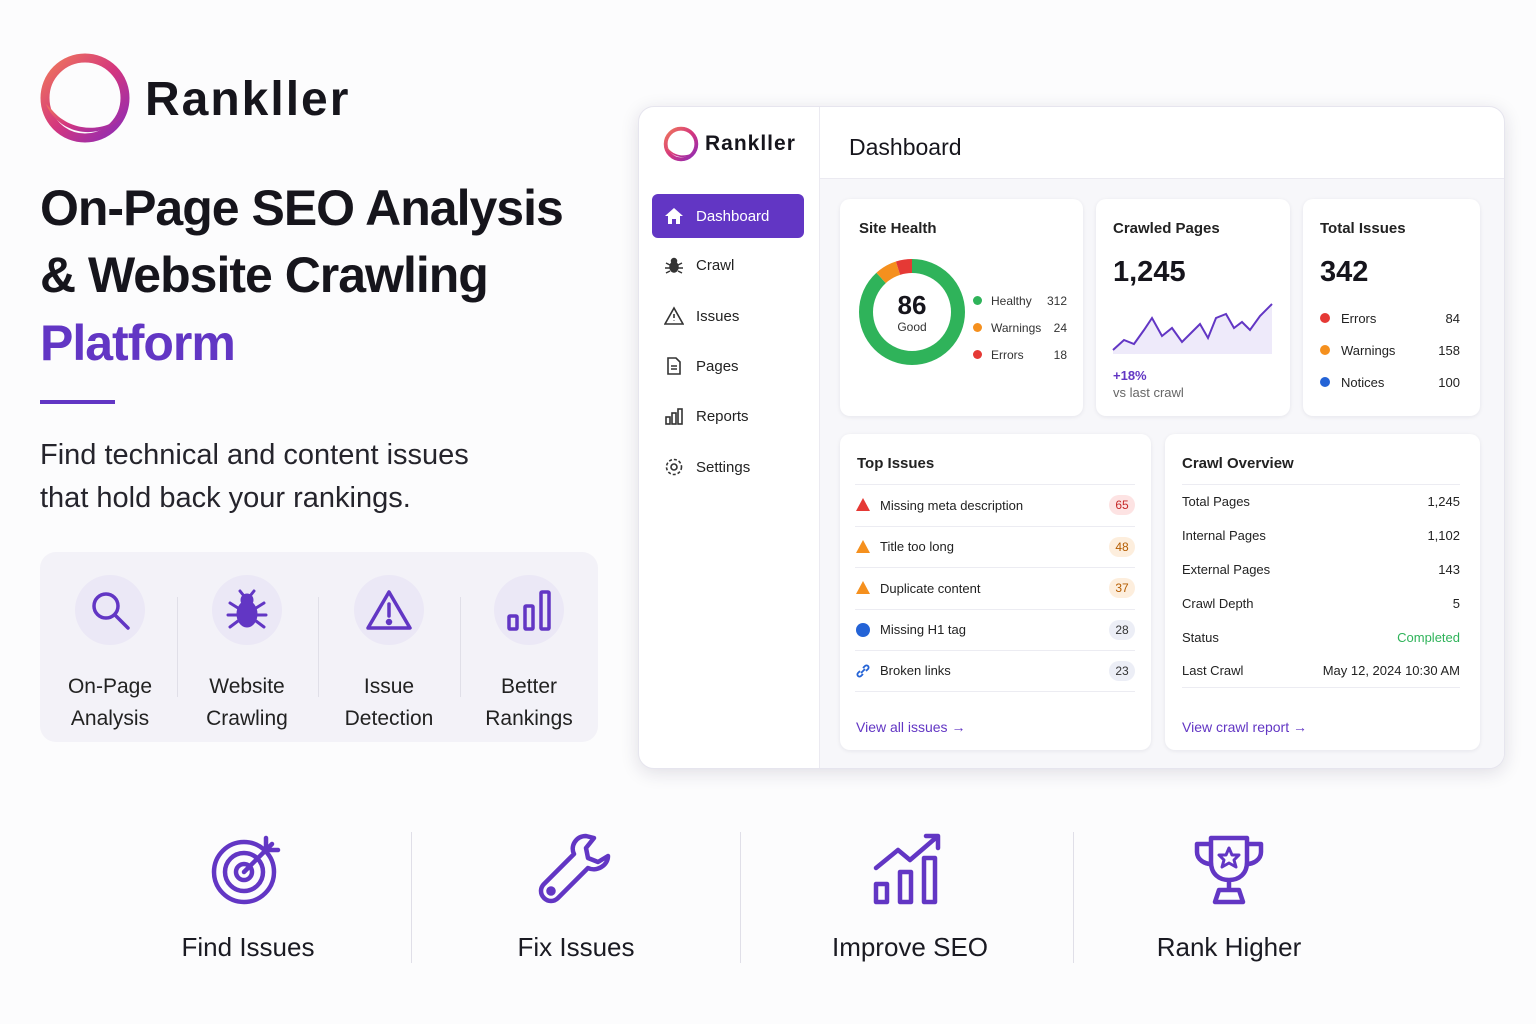 This screenshot has width=1536, height=1024. I want to click on issue-count: 28, so click(1122, 629).